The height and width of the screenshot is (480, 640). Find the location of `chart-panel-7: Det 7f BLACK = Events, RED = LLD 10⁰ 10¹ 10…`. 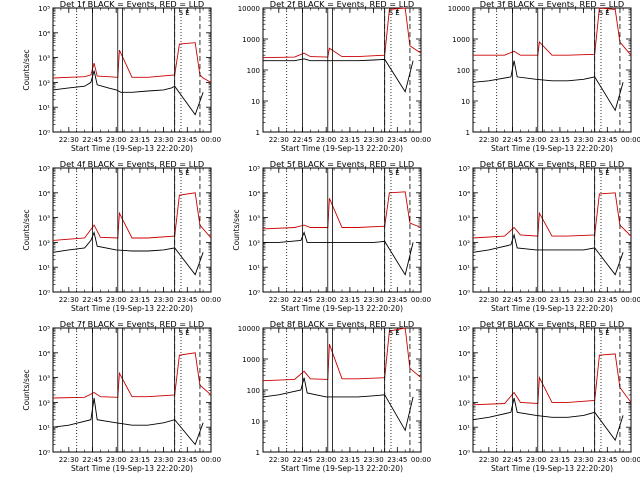

chart-panel-7: Det 7f BLACK = Events, RED = LLD 10⁰ 10¹ 10… is located at coordinates (121, 396).